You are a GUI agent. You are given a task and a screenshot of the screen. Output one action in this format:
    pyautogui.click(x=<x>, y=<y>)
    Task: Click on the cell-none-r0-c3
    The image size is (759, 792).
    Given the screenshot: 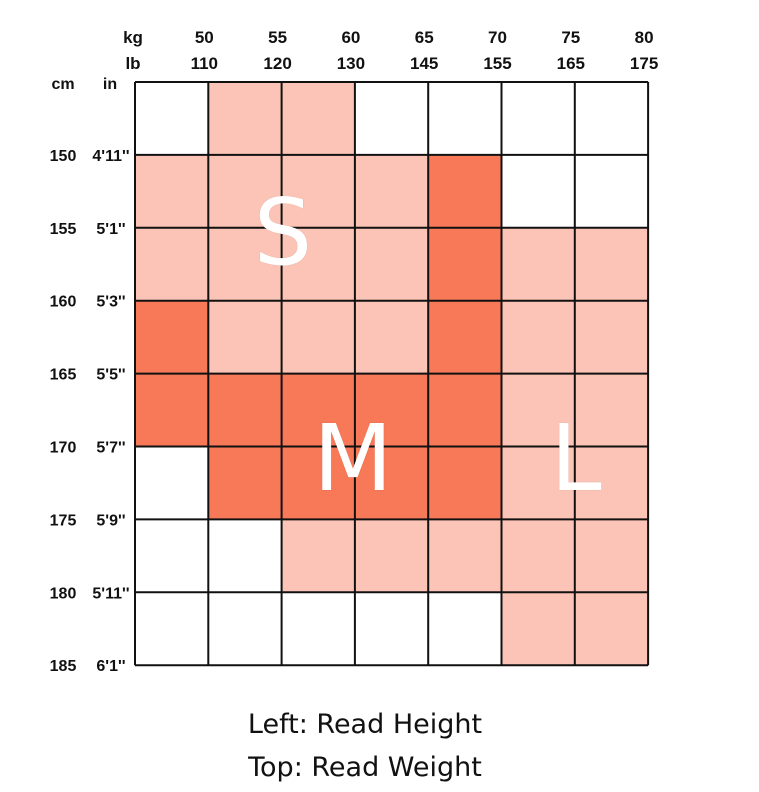 What is the action you would take?
    pyautogui.click(x=391, y=118)
    